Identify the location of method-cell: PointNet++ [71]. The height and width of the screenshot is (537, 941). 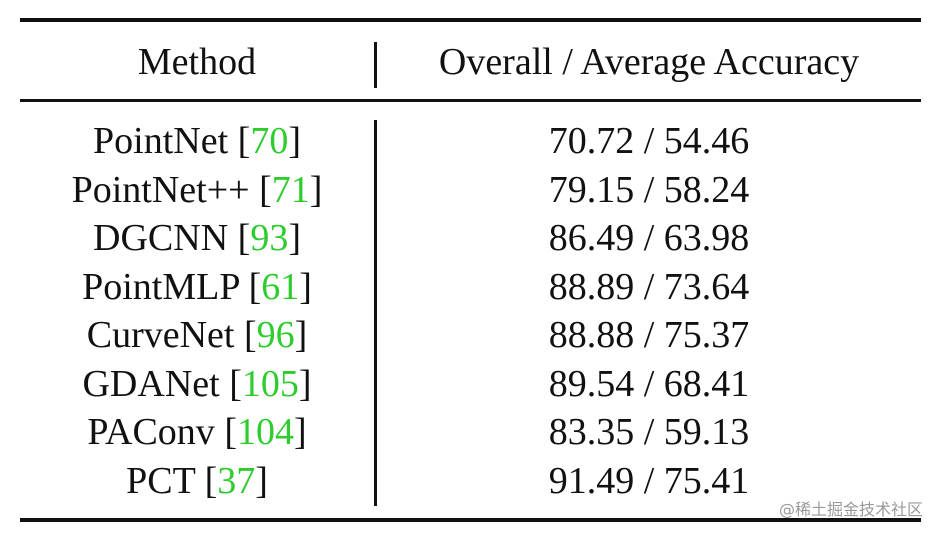
(197, 190).